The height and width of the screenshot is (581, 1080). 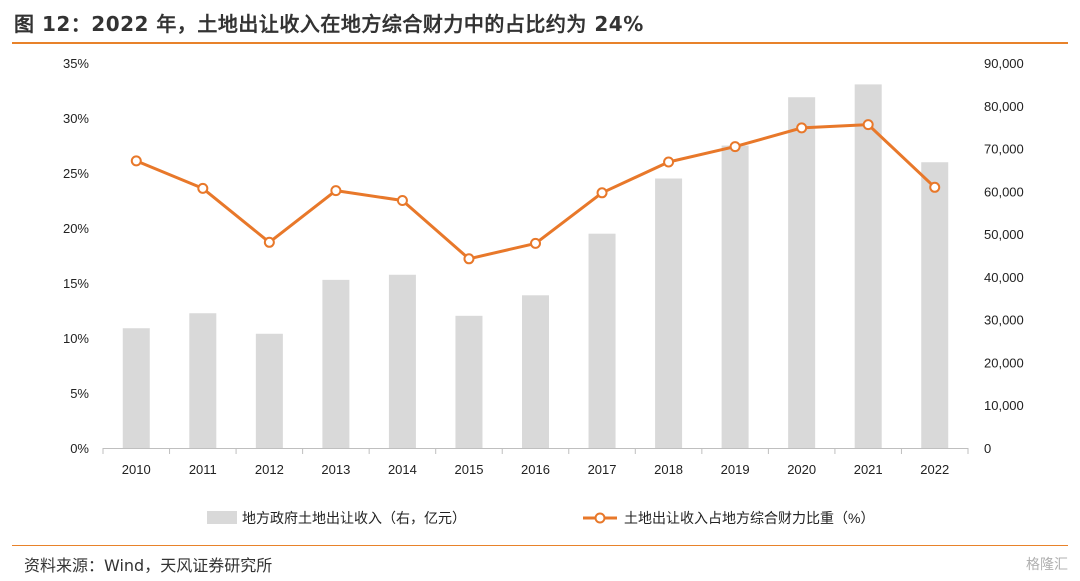 I want to click on watermark: 格隆汇, so click(x=1047, y=565).